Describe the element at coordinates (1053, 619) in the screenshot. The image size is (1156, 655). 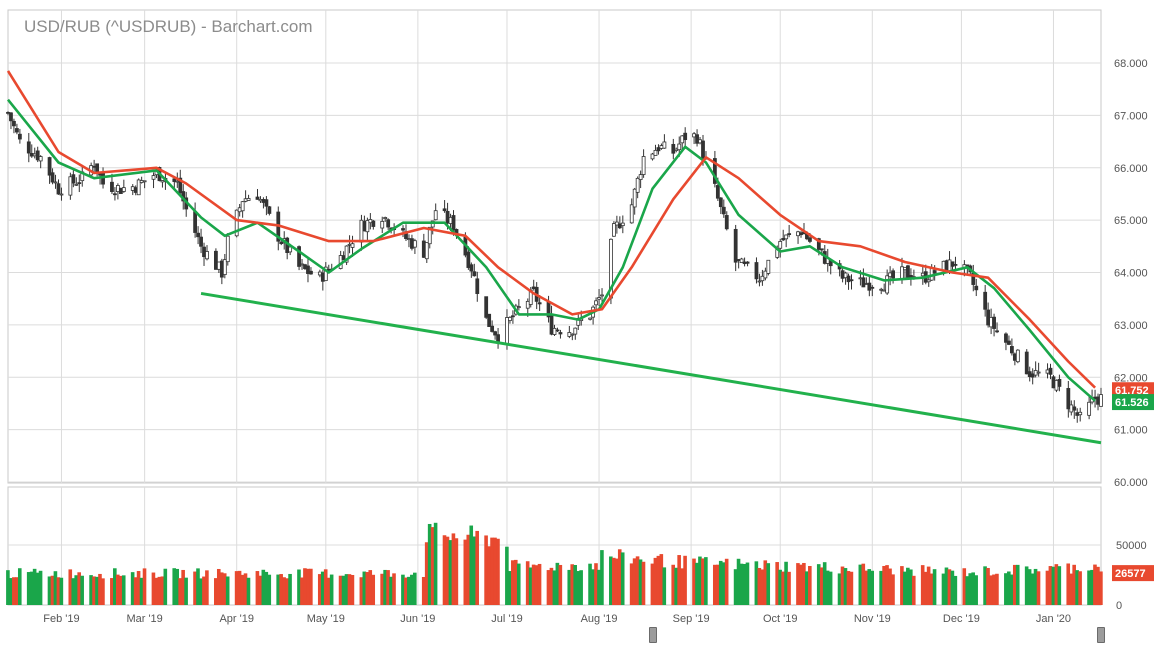
I see `x-tick-label: Jan '20` at that location.